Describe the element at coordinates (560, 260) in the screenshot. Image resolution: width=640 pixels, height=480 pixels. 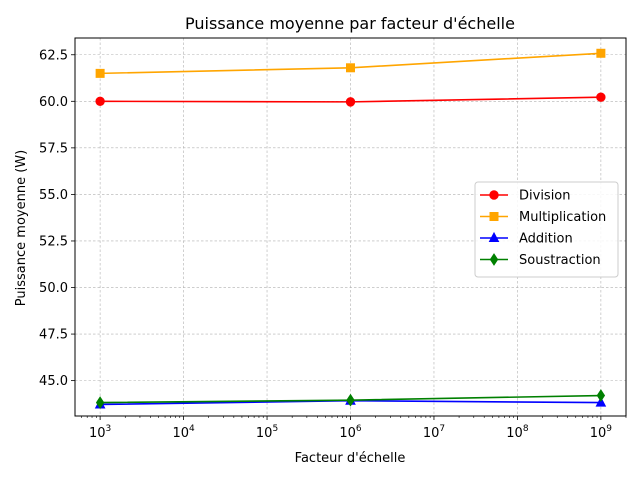
I see `legend-label: Soustraction` at that location.